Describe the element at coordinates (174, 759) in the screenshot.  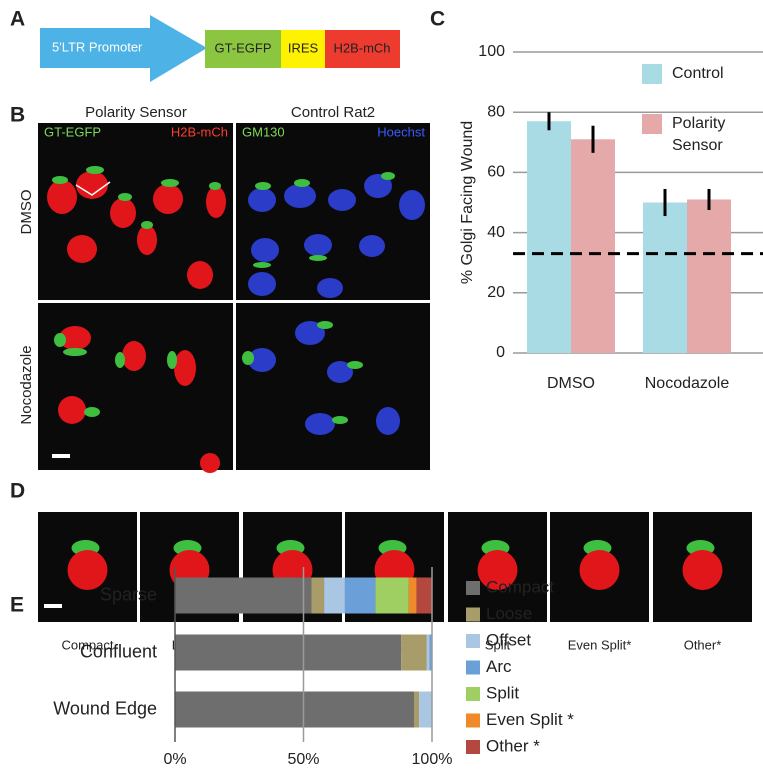
I see `x-tick-label: 0%` at that location.